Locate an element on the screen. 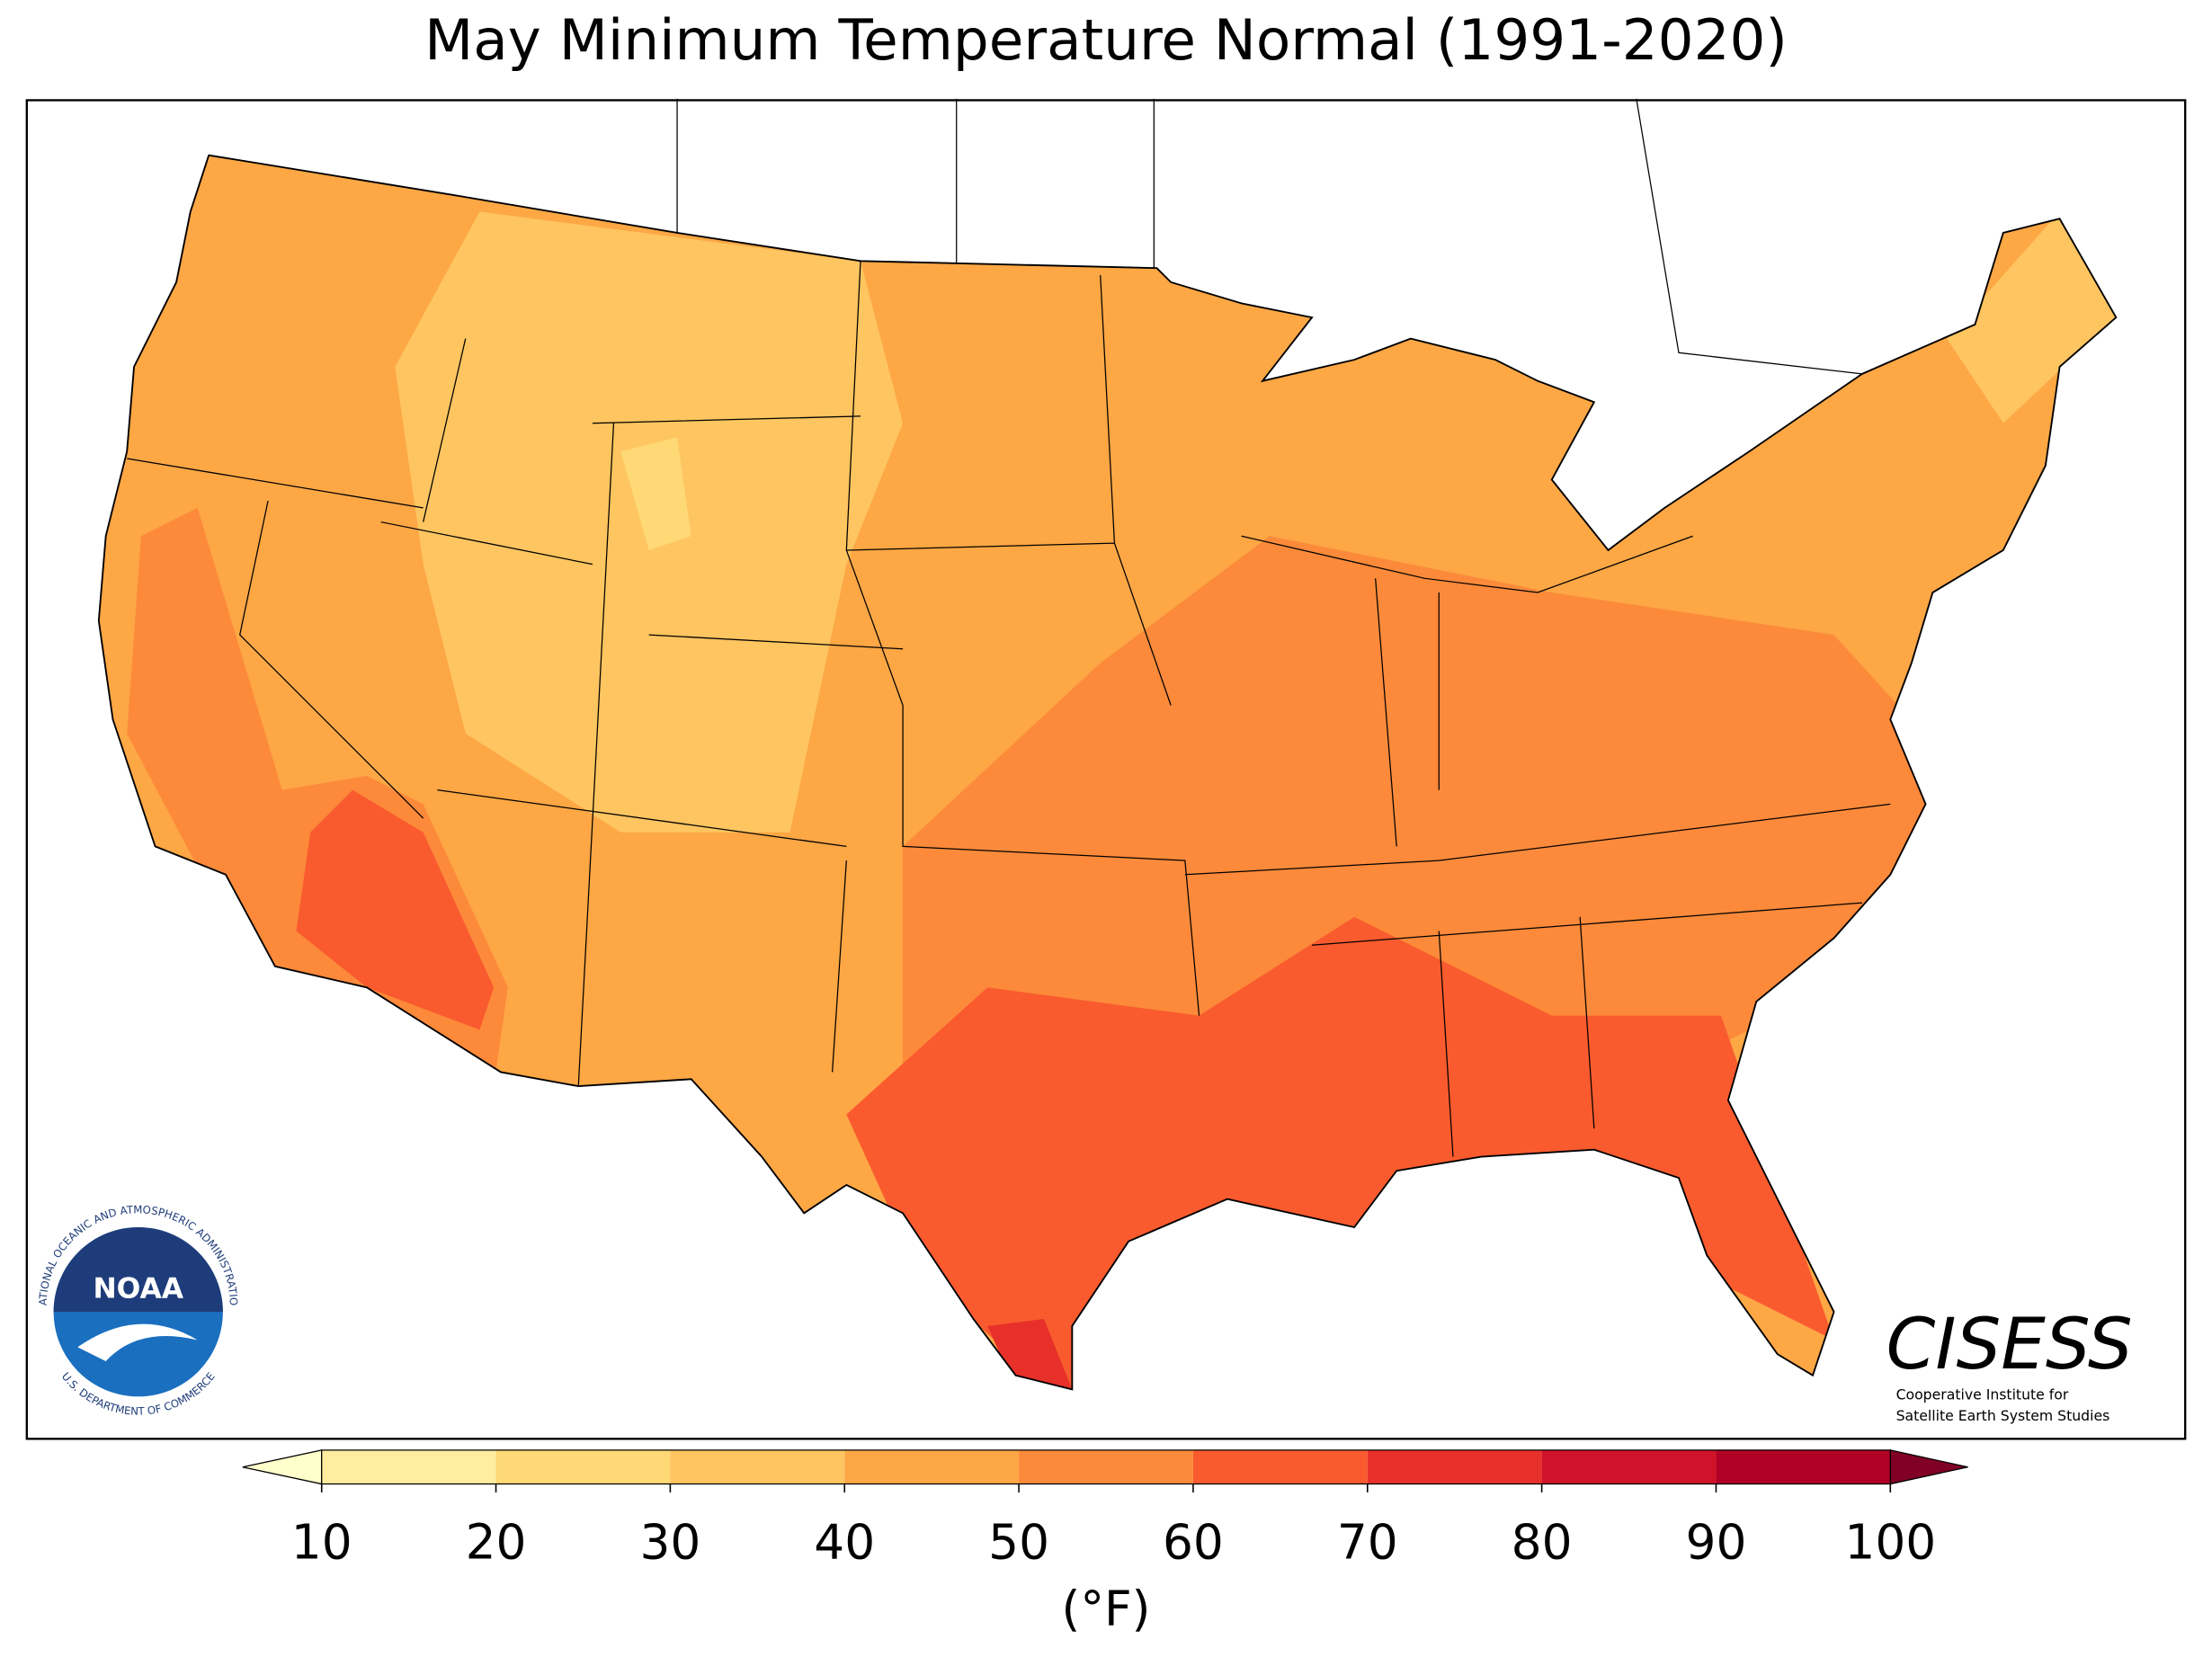 This screenshot has height=1666, width=2212. colorbar-tick-label: 50 is located at coordinates (1018, 1542).